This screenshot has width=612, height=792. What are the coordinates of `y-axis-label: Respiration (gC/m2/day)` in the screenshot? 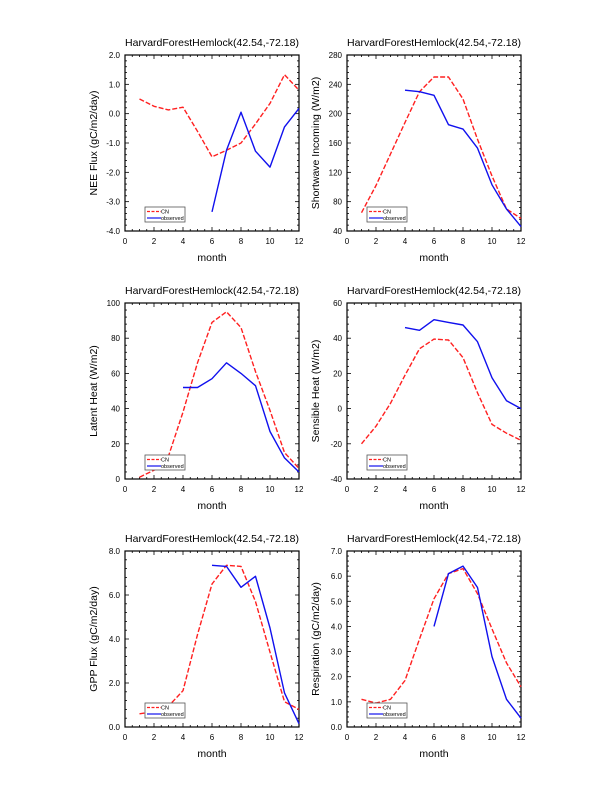 It's located at (316, 639).